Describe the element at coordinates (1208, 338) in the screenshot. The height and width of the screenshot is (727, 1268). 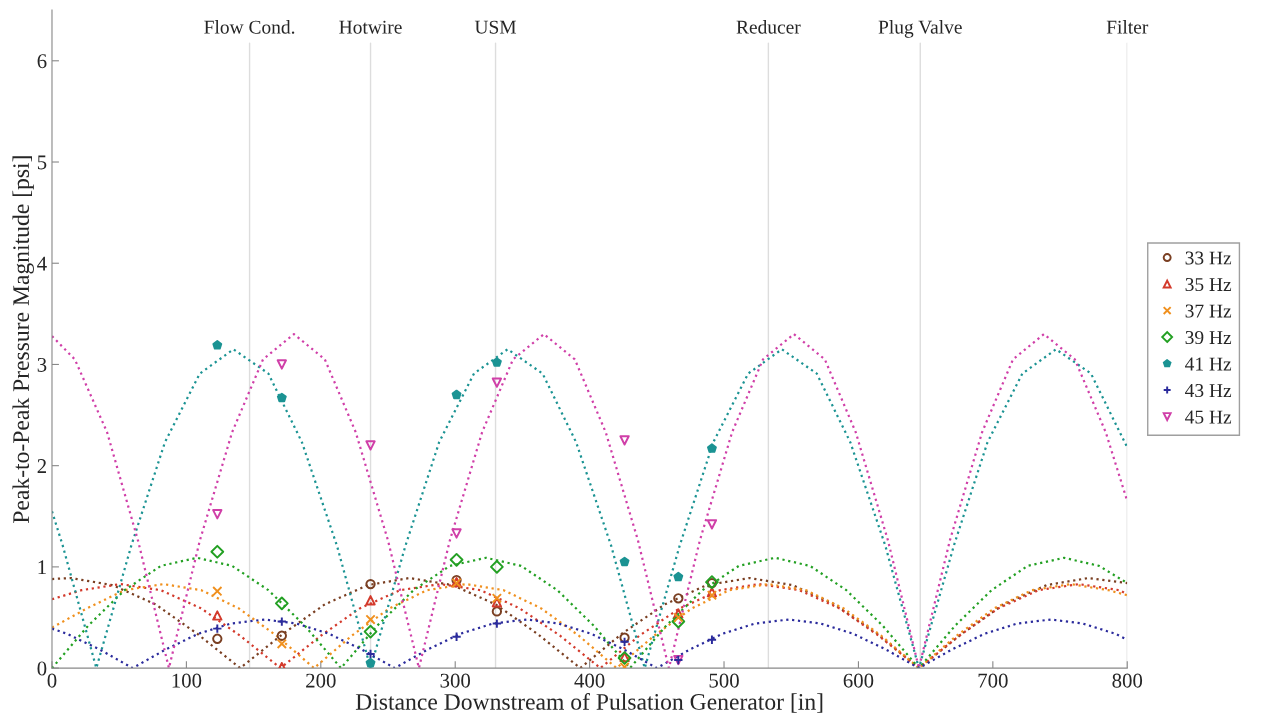
I see `legend-label: 39 Hz` at that location.